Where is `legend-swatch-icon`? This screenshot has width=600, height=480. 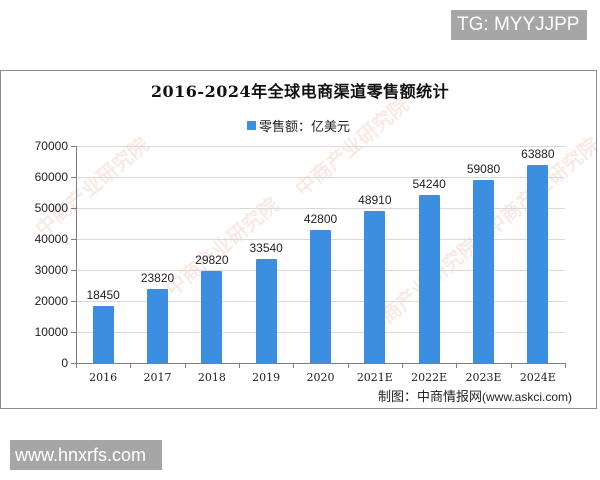
legend-swatch-icon is located at coordinates (251, 125).